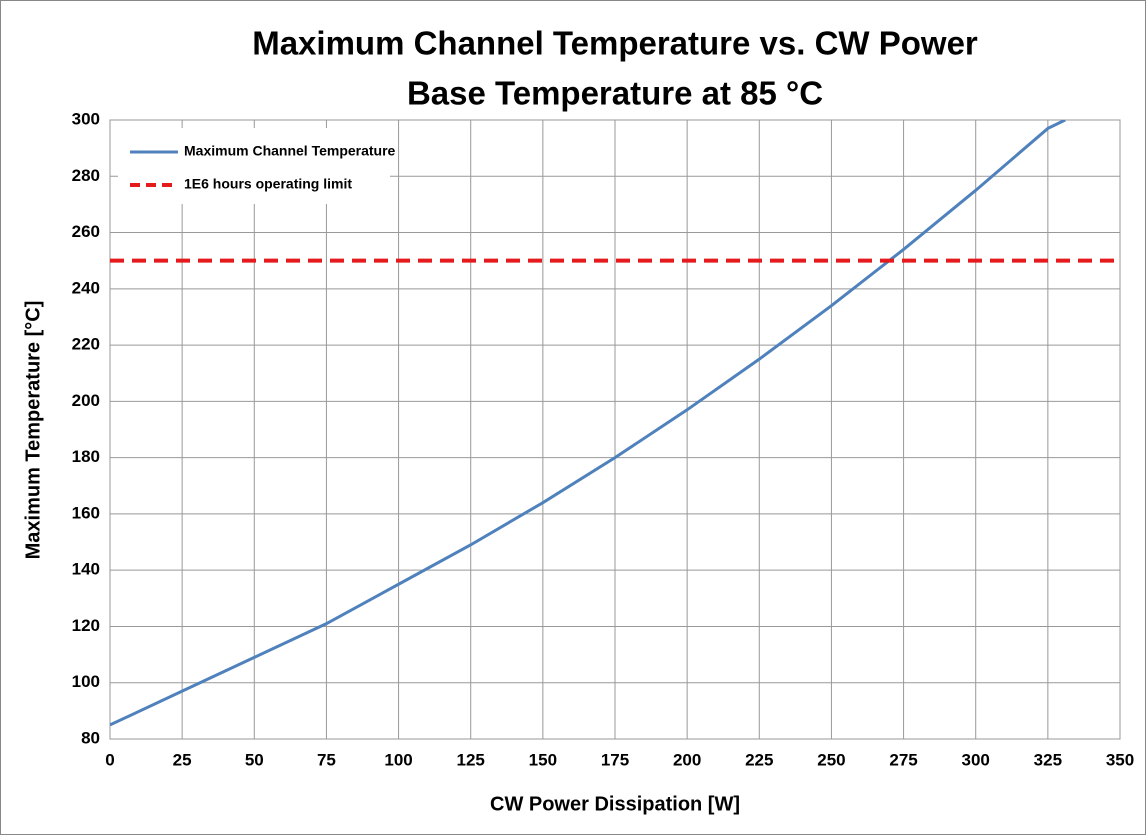  I want to click on legend-label: Maximum Channel Temperature, so click(290, 151).